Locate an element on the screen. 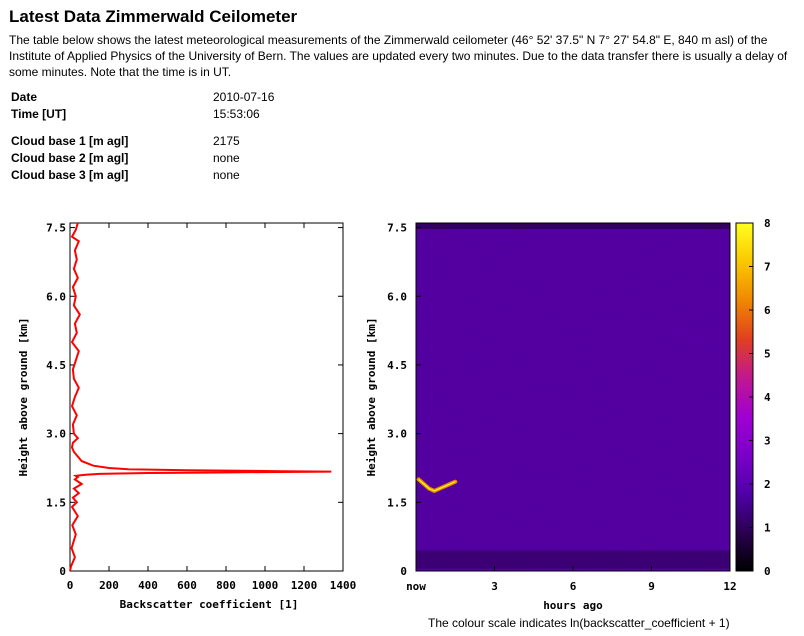  profile-y-axis-label: Height above ground [km] is located at coordinates (23, 397).